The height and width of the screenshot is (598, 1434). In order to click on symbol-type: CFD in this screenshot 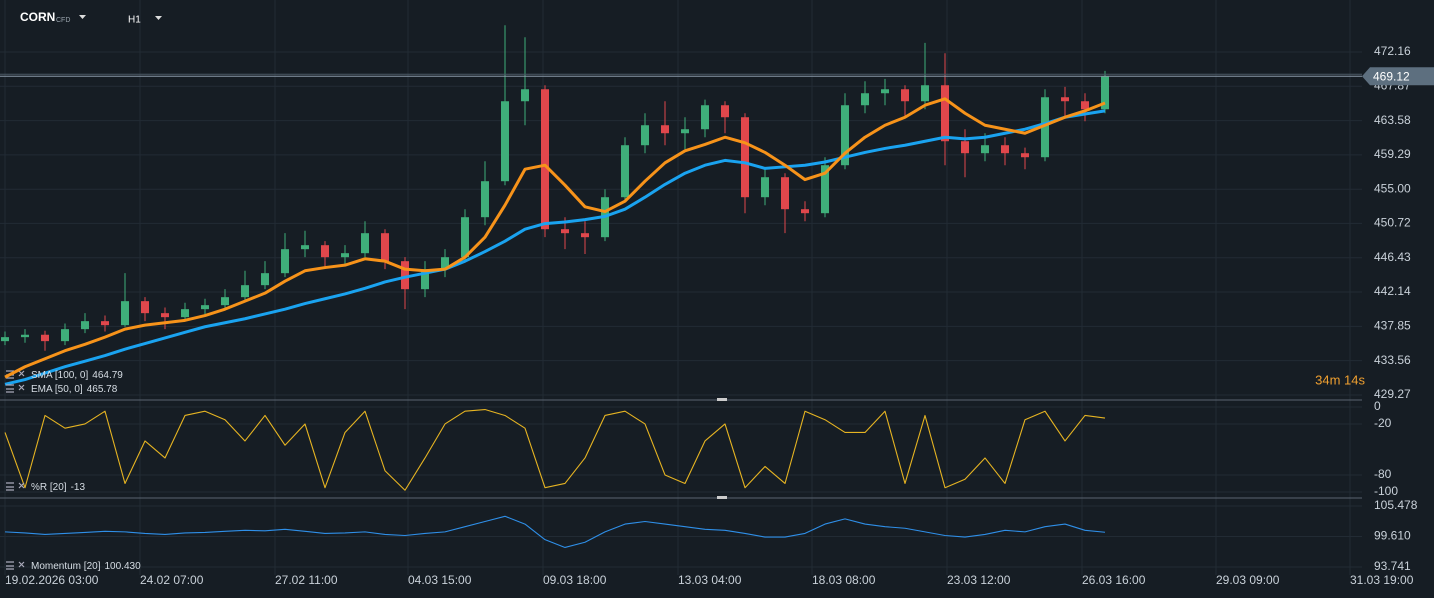, I will do `click(63, 20)`.